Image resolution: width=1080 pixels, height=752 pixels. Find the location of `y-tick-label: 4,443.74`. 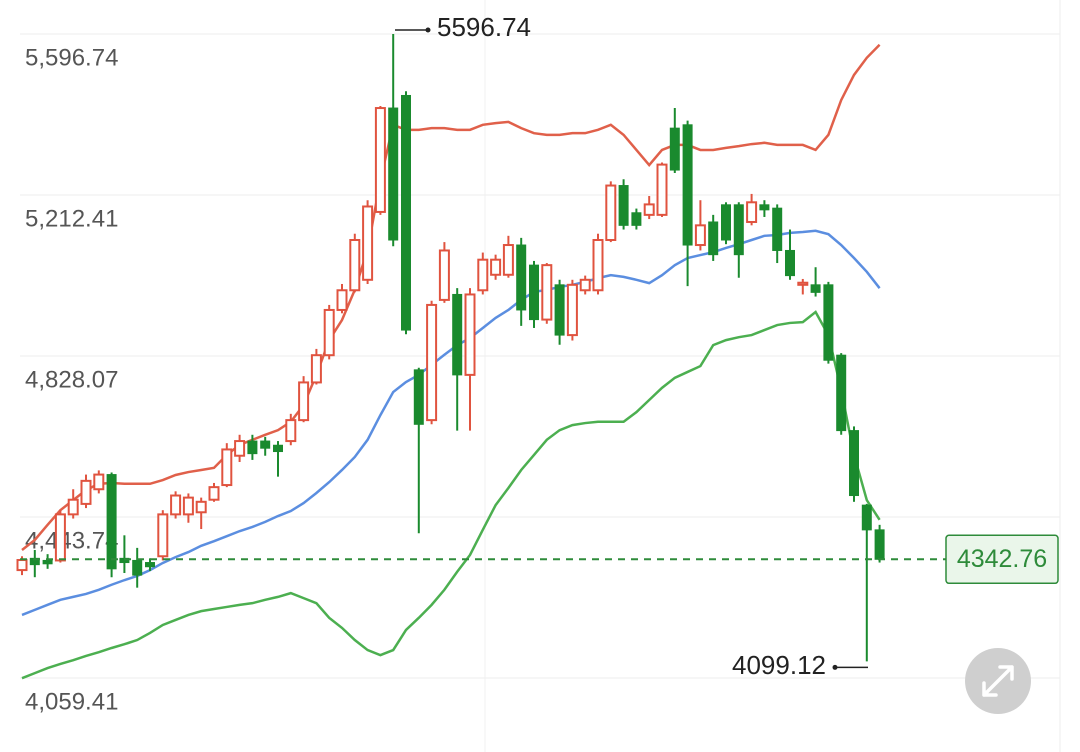

y-tick-label: 4,443.74 is located at coordinates (71, 540).